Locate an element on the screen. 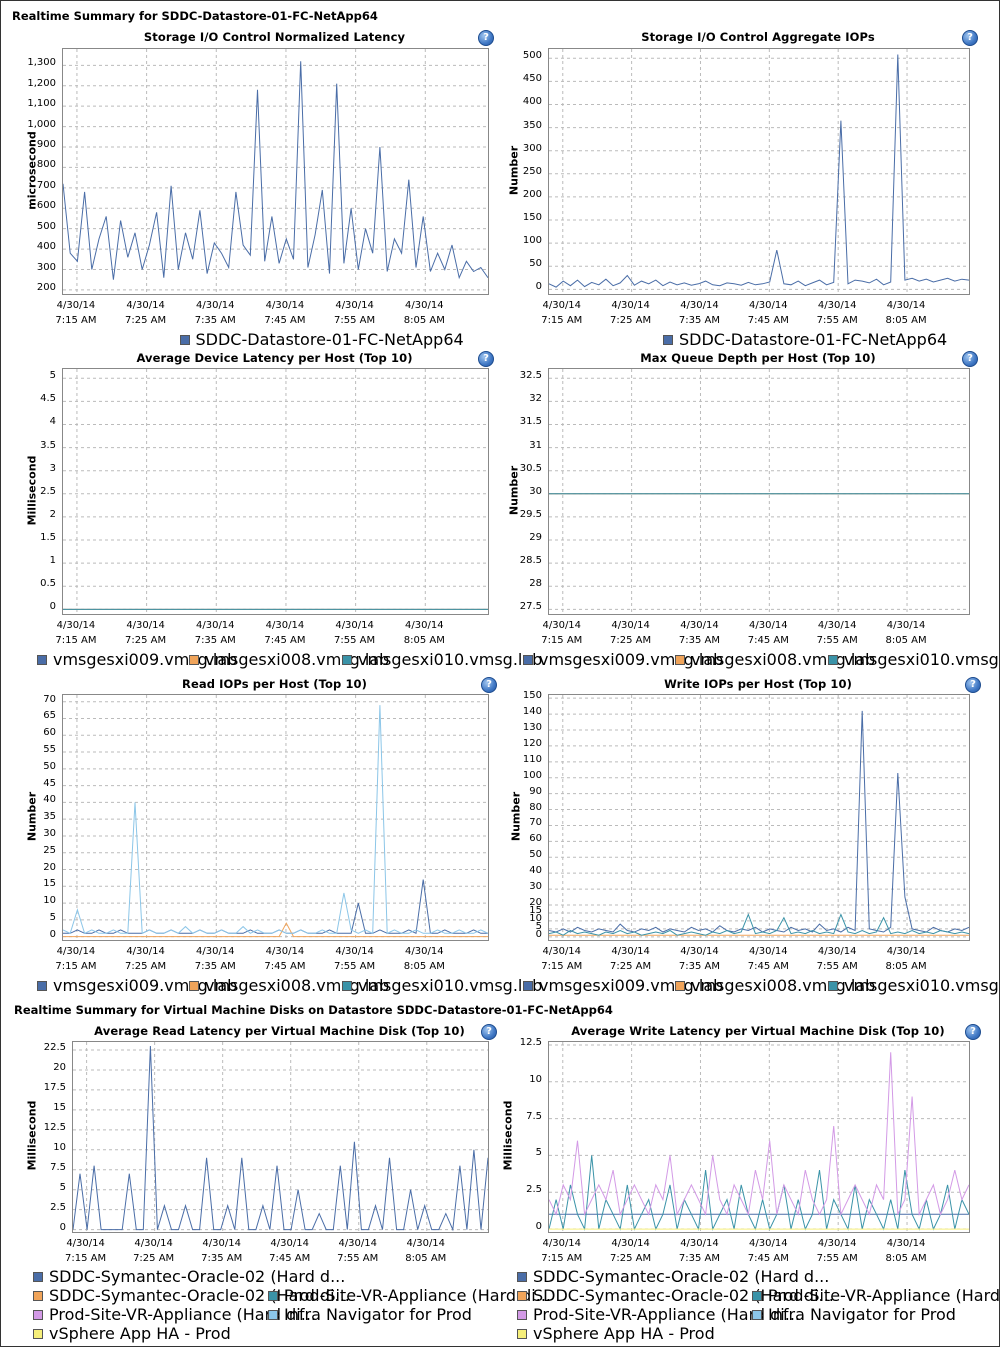  panel-6-y-tick-label: 15 is located at coordinates (535, 910).